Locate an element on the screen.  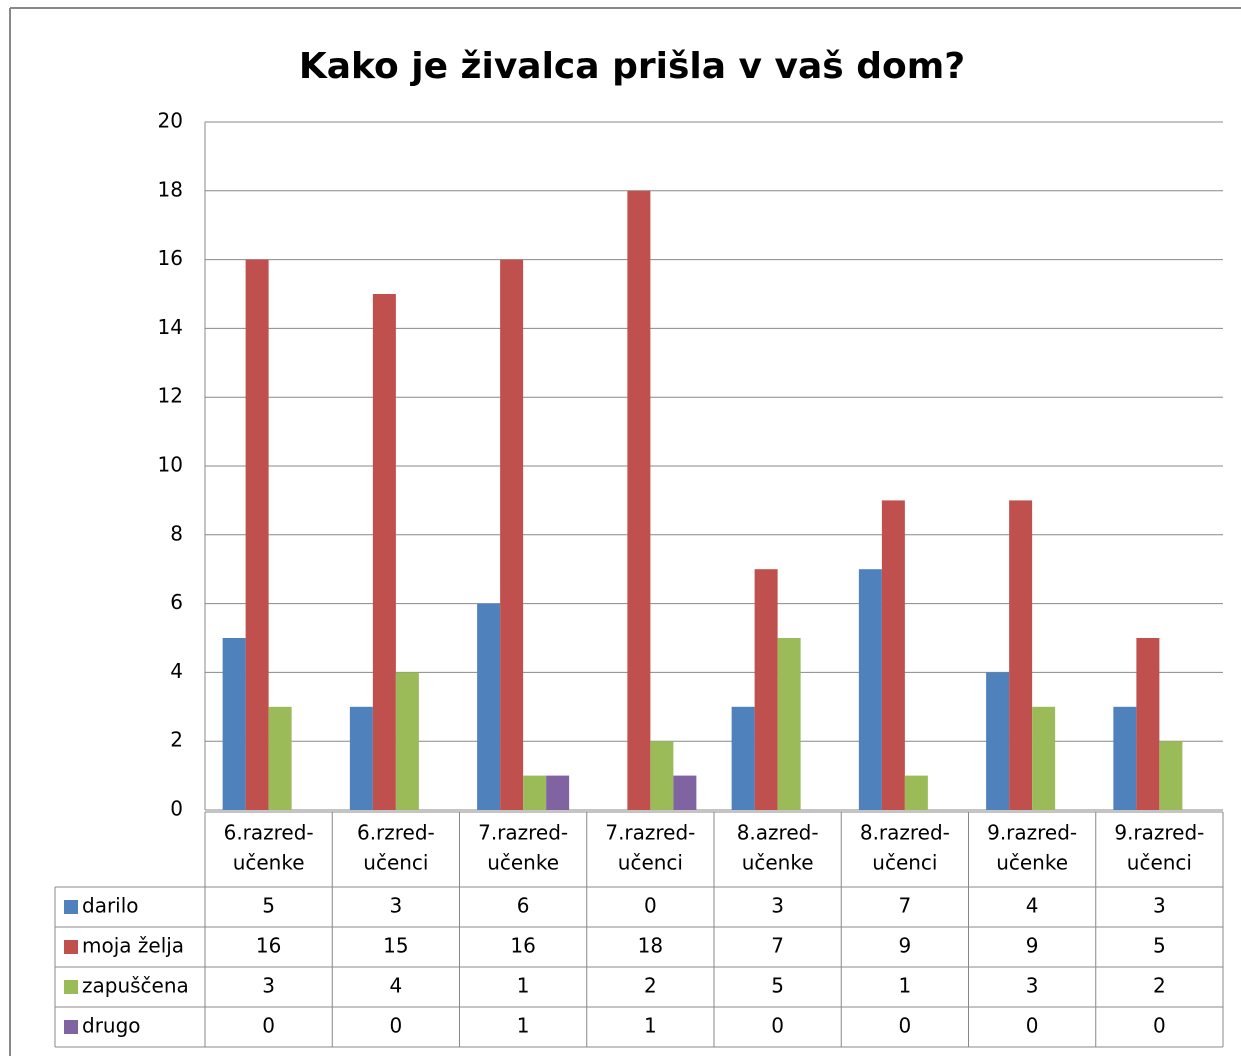
chart-title: Kako je živalca prišla v vaš dom? is located at coordinates (632, 66).